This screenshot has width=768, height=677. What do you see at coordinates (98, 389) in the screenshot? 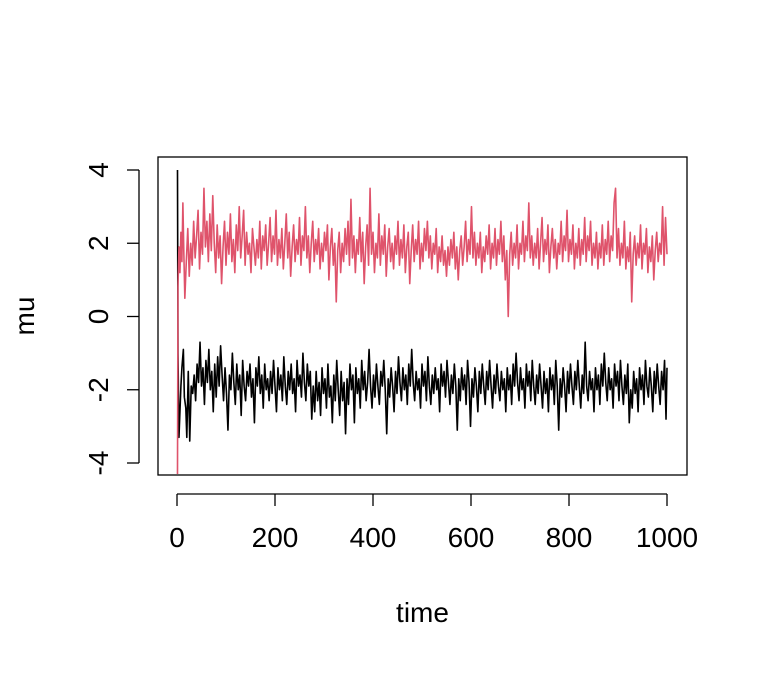
I see `y-tick-label: -2` at bounding box center [98, 389].